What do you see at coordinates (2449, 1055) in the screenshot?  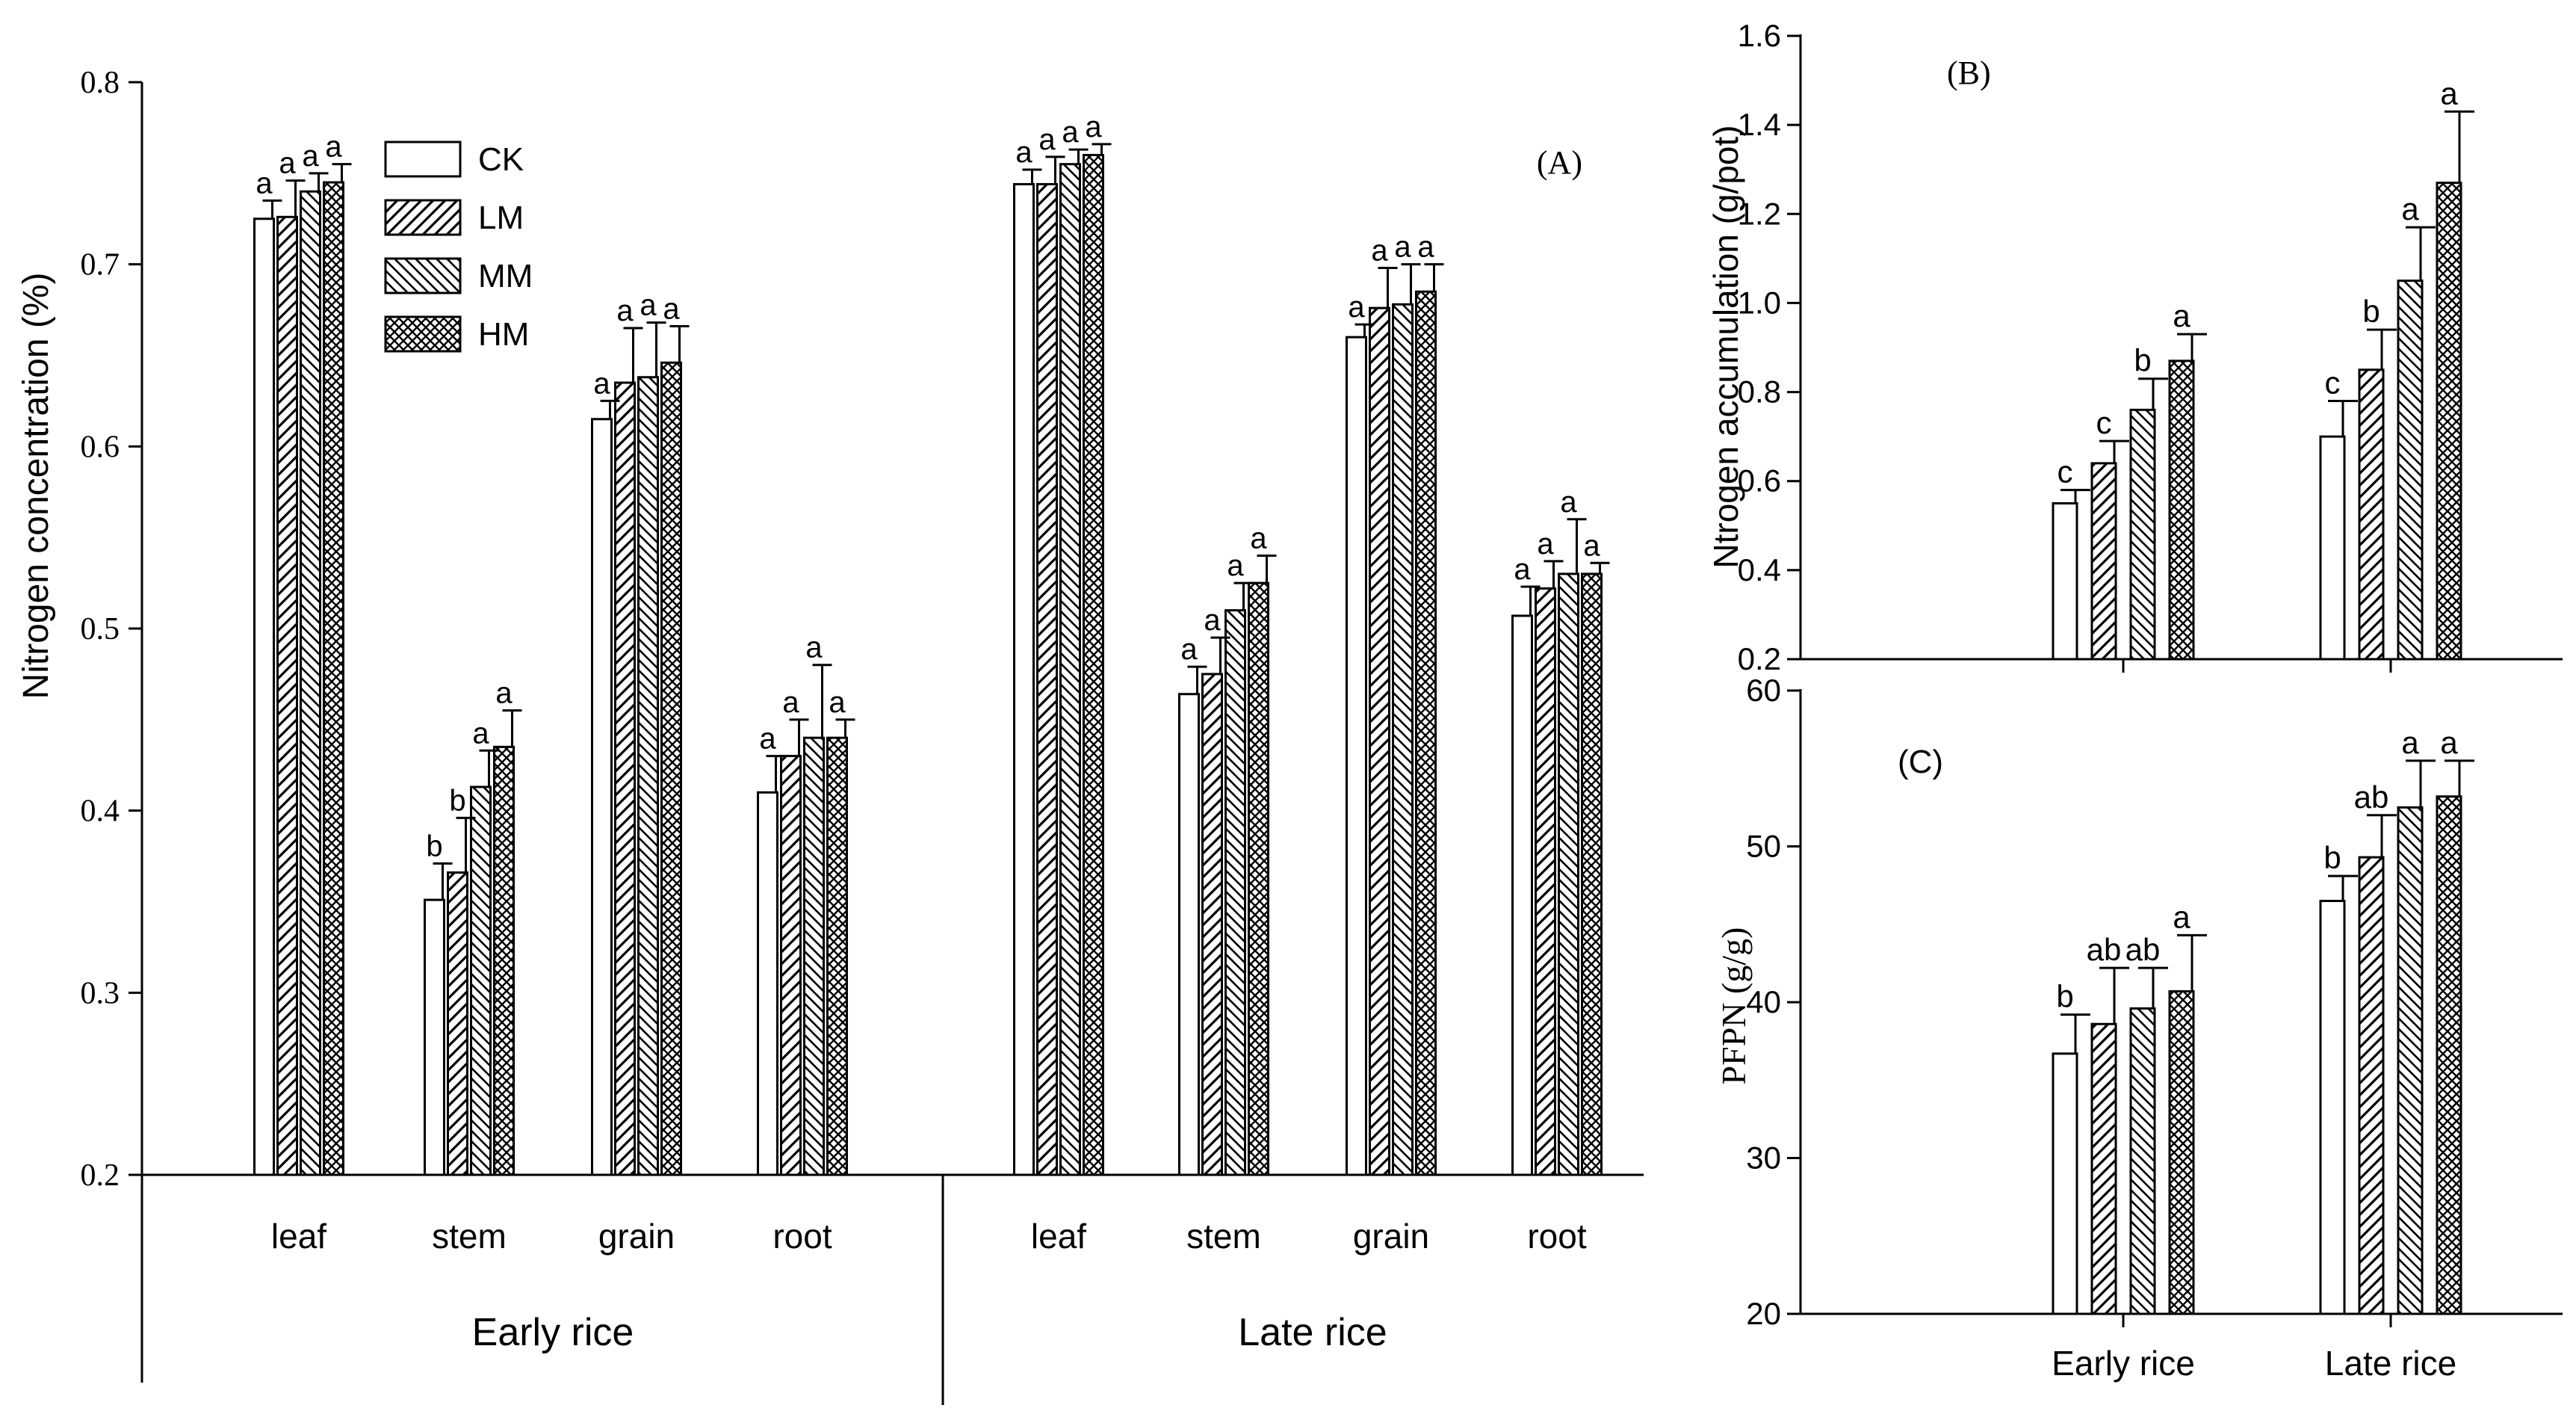 I see `panel-c-hm-bar` at bounding box center [2449, 1055].